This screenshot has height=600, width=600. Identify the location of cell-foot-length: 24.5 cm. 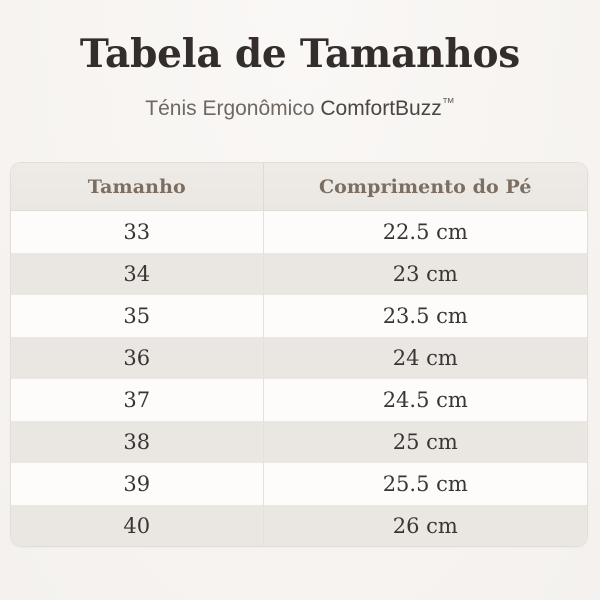
(425, 400).